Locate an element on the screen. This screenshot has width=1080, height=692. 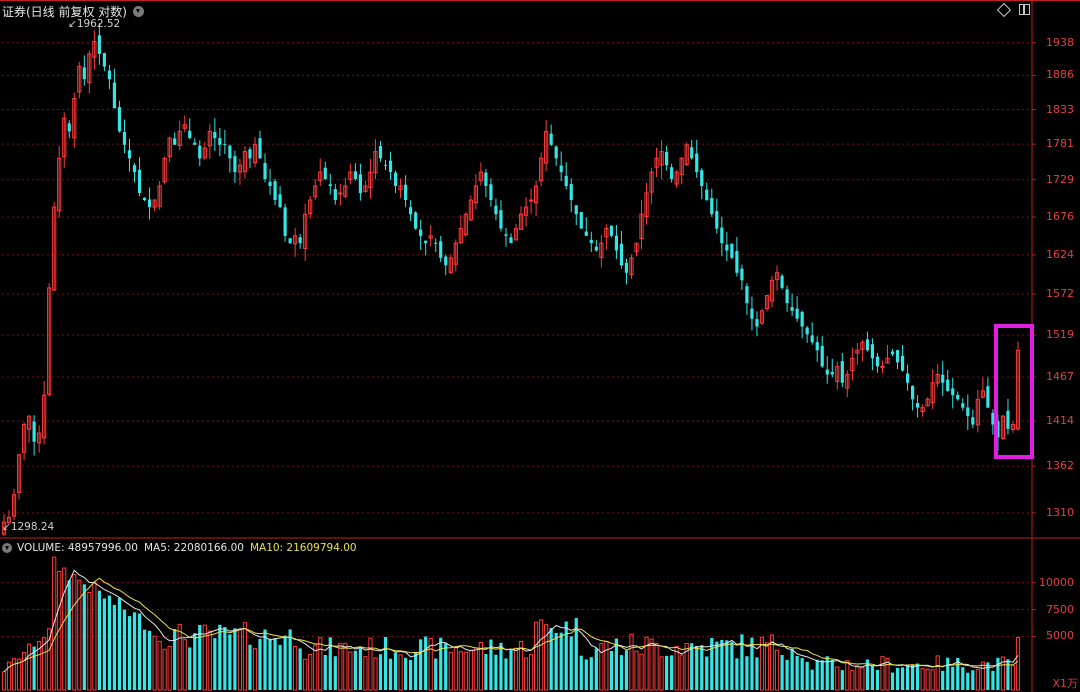
price-tick-label: 1467 is located at coordinates (1060, 376).